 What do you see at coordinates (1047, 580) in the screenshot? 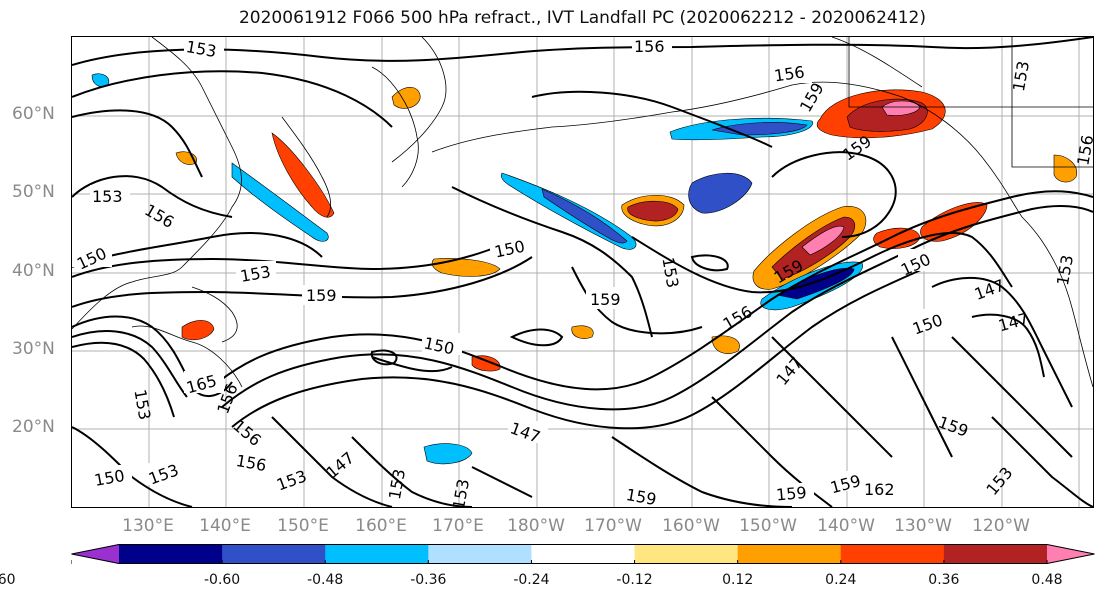
I see `colorbar-tick-label: 0.48` at bounding box center [1047, 580].